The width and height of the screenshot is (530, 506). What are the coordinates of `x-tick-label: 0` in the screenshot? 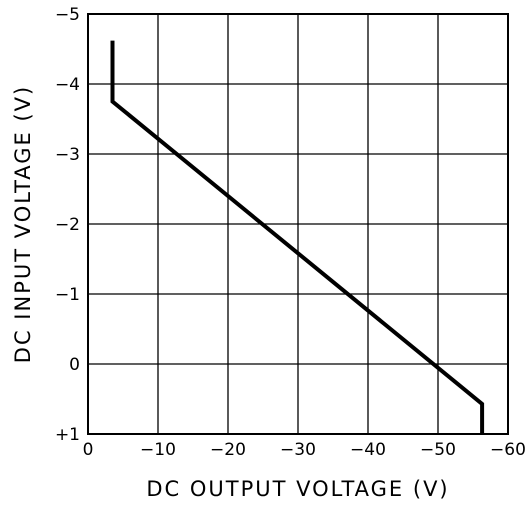 It's located at (88, 450).